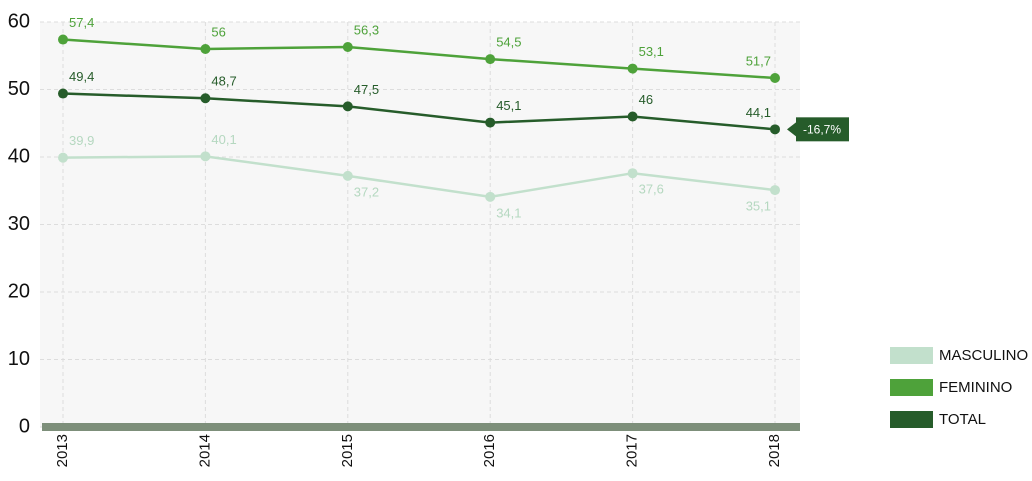  What do you see at coordinates (19, 291) in the screenshot?
I see `y-tick-label: 20` at bounding box center [19, 291].